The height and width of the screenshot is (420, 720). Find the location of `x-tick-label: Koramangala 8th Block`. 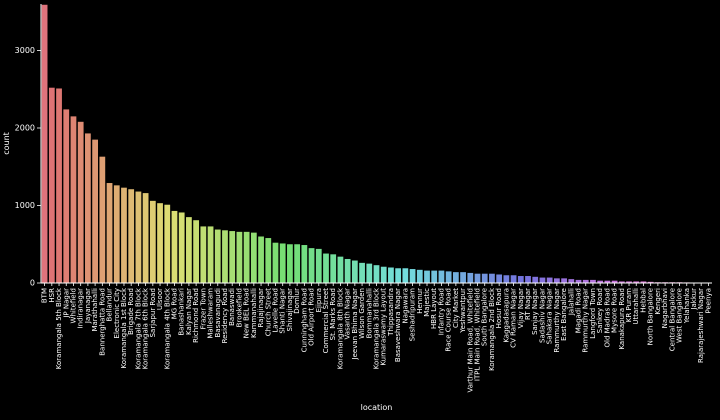

x-tick-label: Koramangala 8th Block is located at coordinates (340, 328).